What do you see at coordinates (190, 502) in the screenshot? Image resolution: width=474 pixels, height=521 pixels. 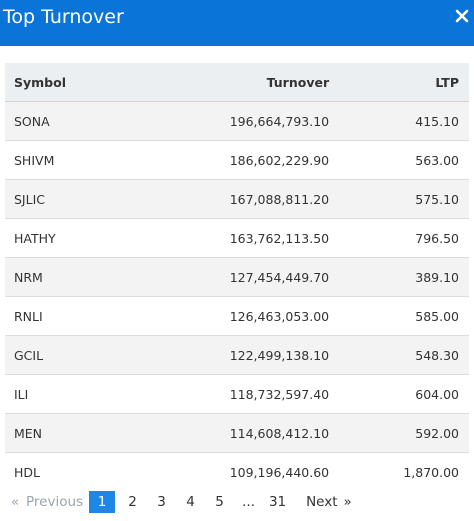 I see `page-link-4: 4` at bounding box center [190, 502].